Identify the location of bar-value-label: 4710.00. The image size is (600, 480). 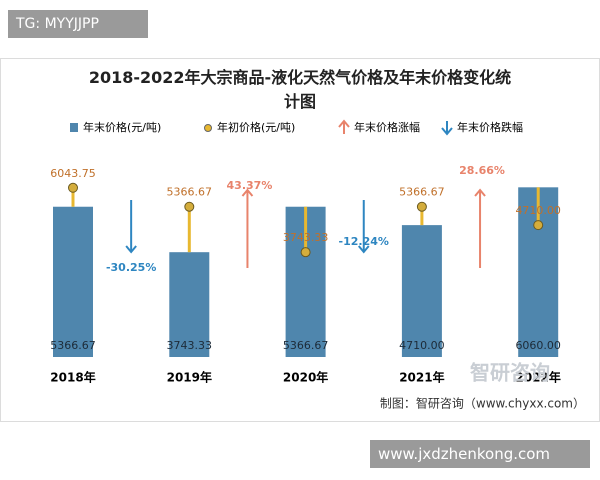
(422, 345).